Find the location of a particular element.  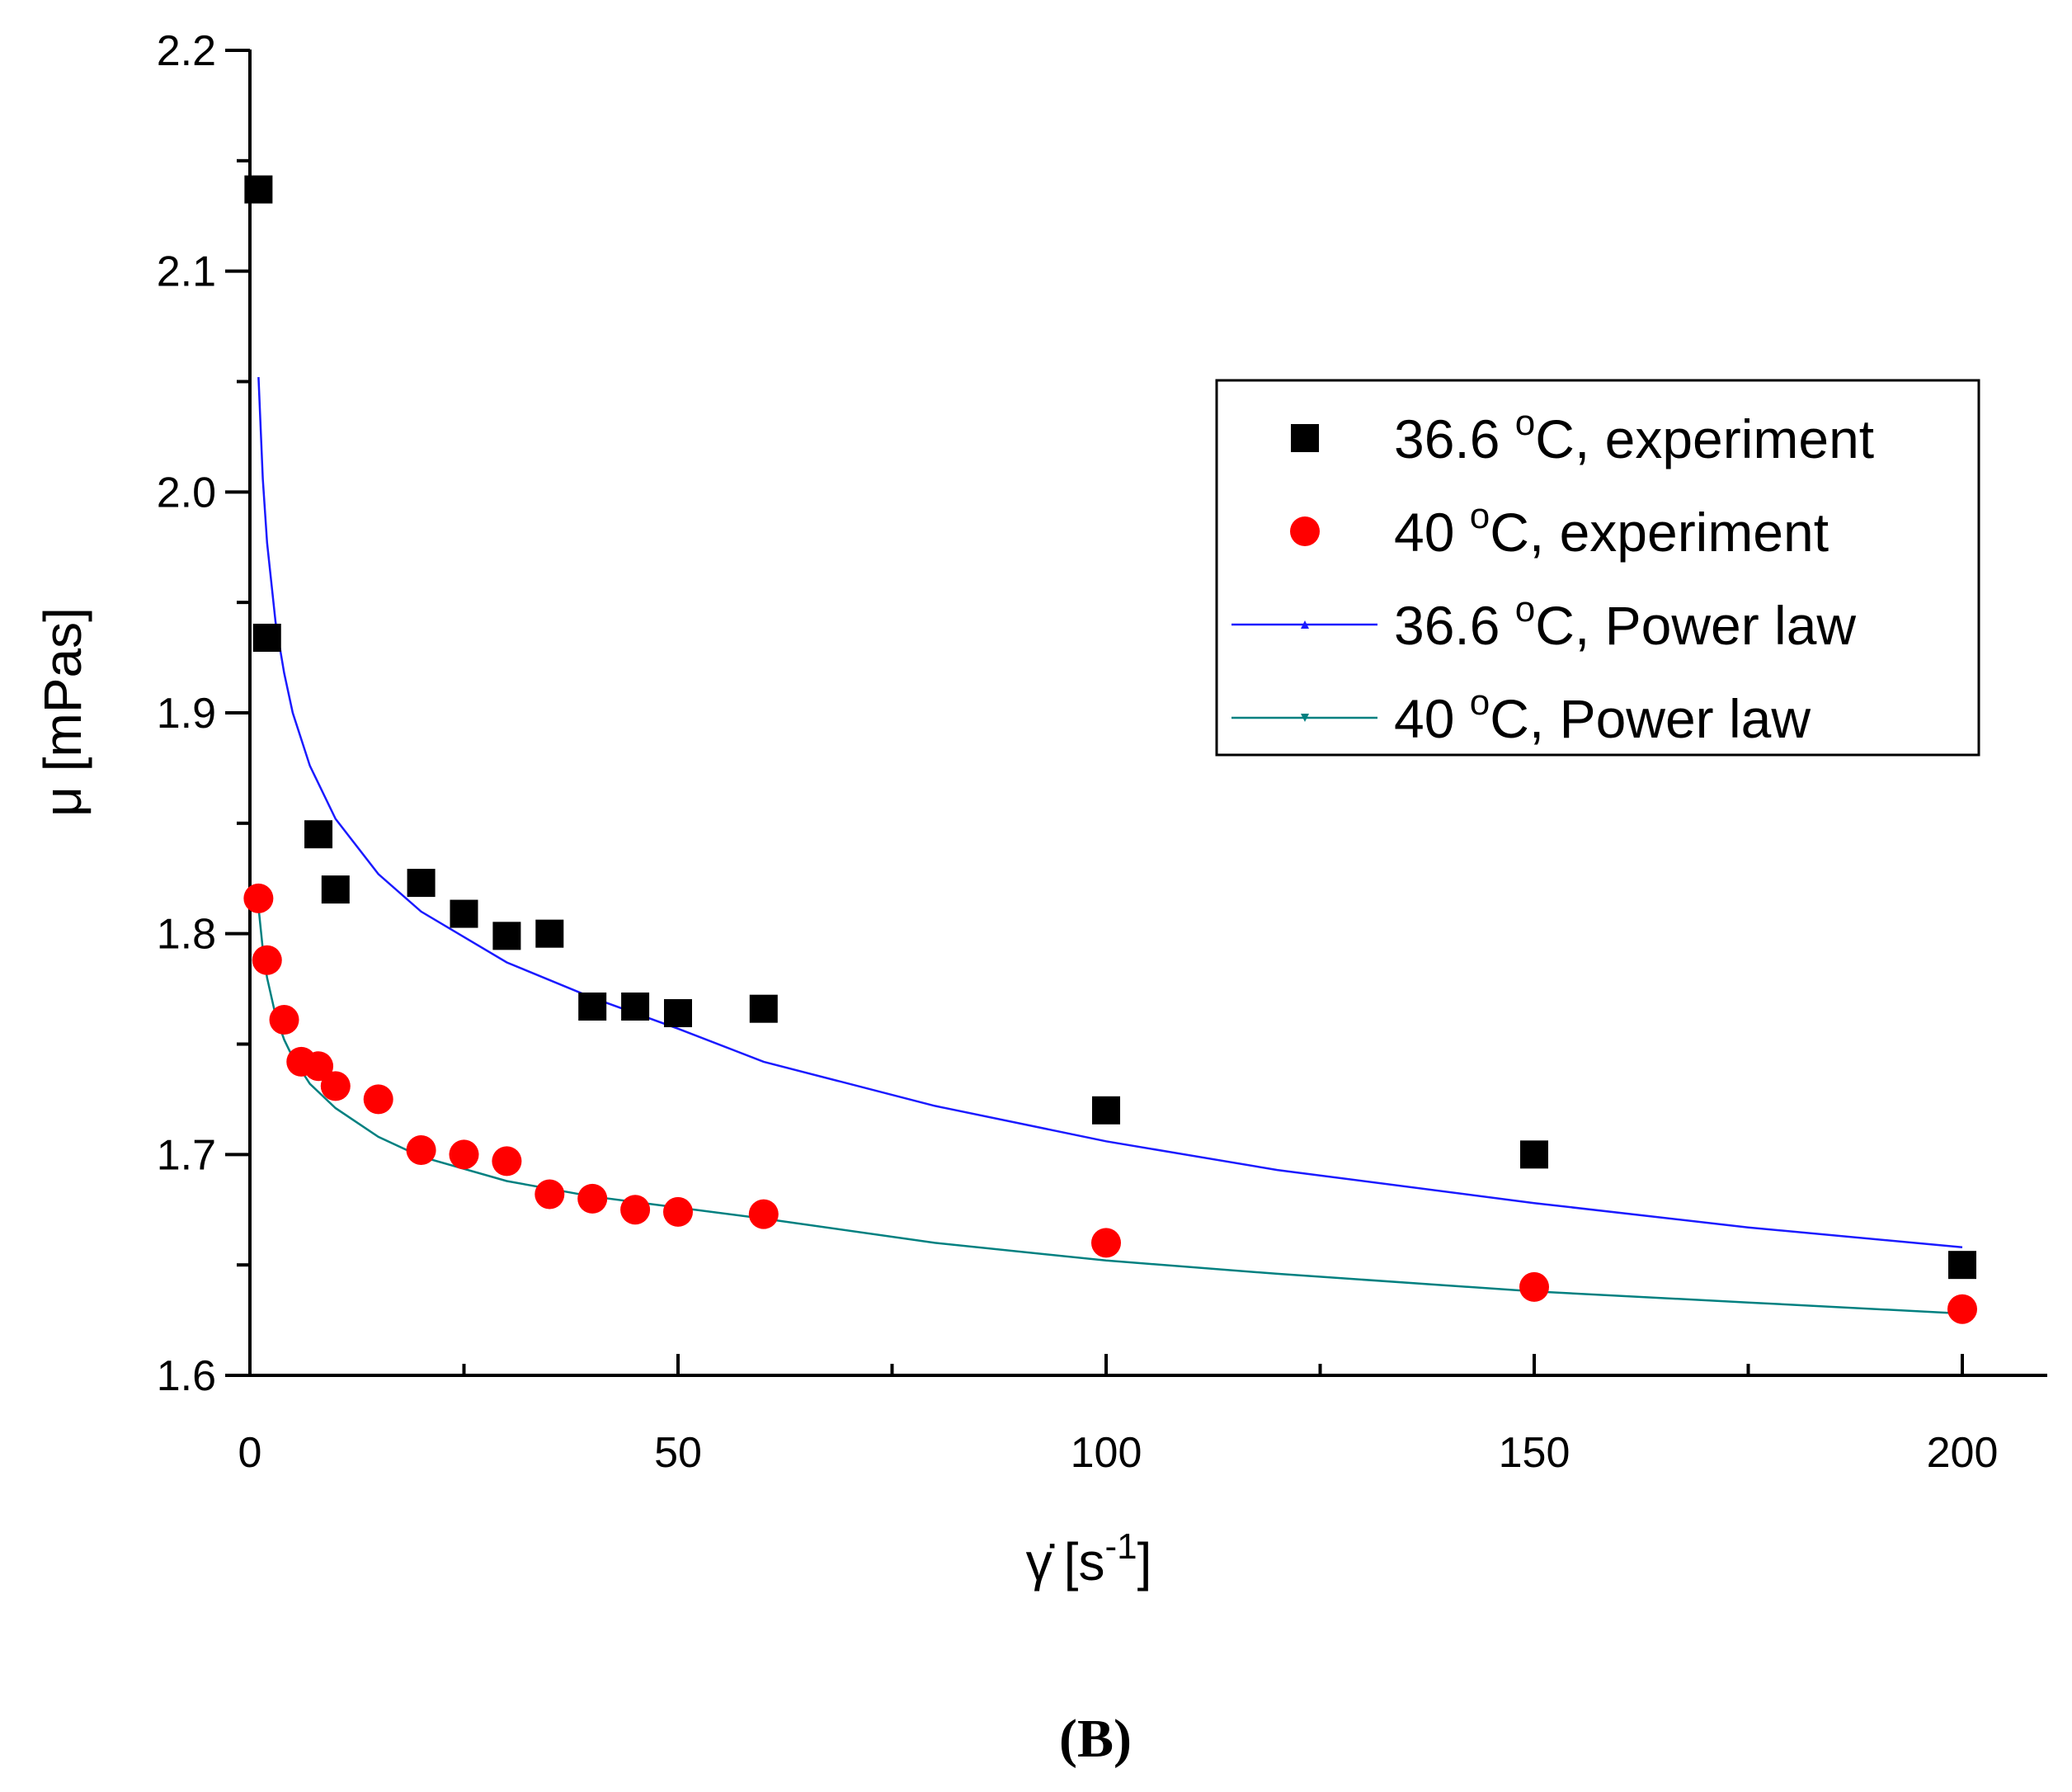

legend-label: 36.6 oC, experiment is located at coordinates (1634, 436).